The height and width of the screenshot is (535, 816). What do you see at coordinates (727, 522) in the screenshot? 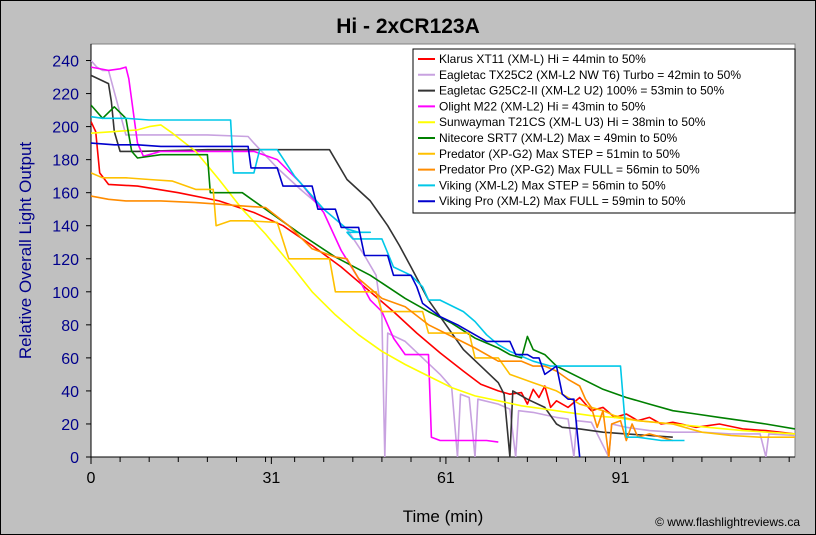
I see `credit-text: © www.flashlightreviews.ca` at bounding box center [727, 522].